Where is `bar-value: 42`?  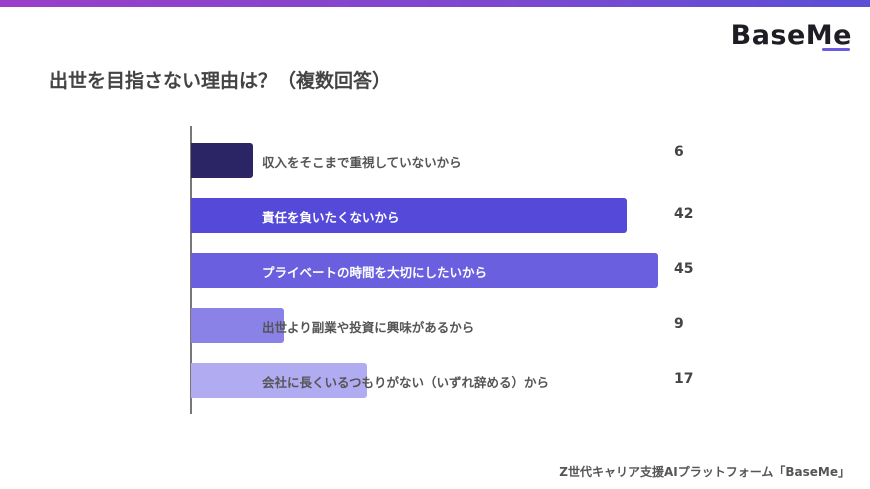 bar-value: 42 is located at coordinates (684, 214).